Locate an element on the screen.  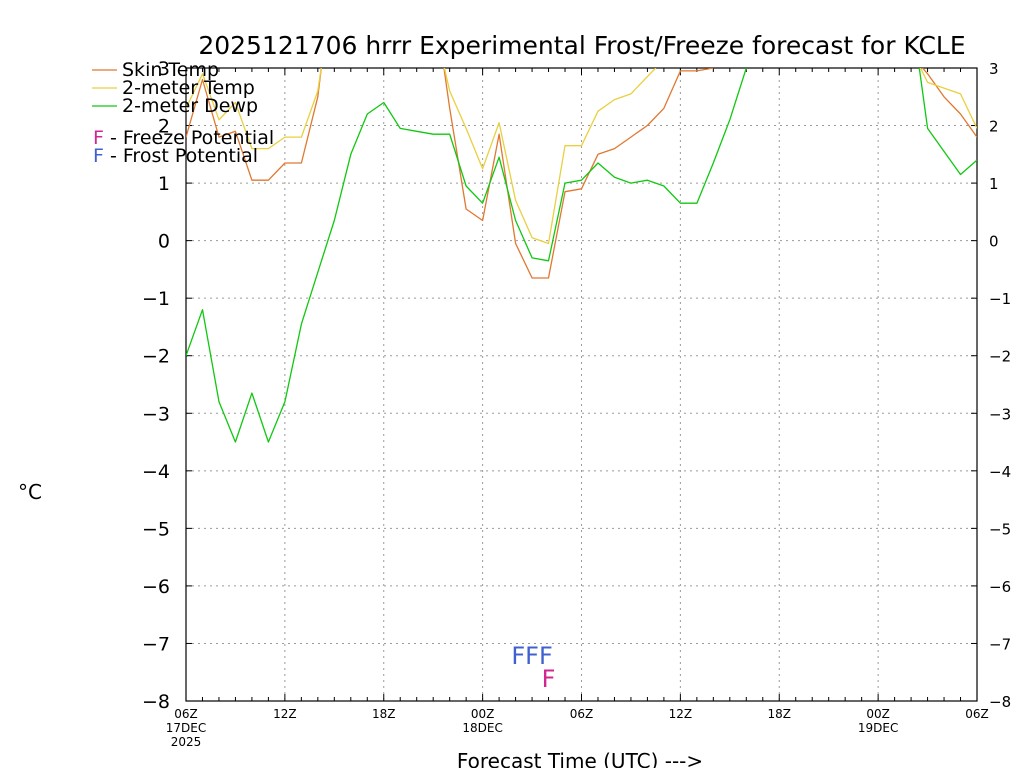
y-tick-label-left: 1 is located at coordinates (164, 184).